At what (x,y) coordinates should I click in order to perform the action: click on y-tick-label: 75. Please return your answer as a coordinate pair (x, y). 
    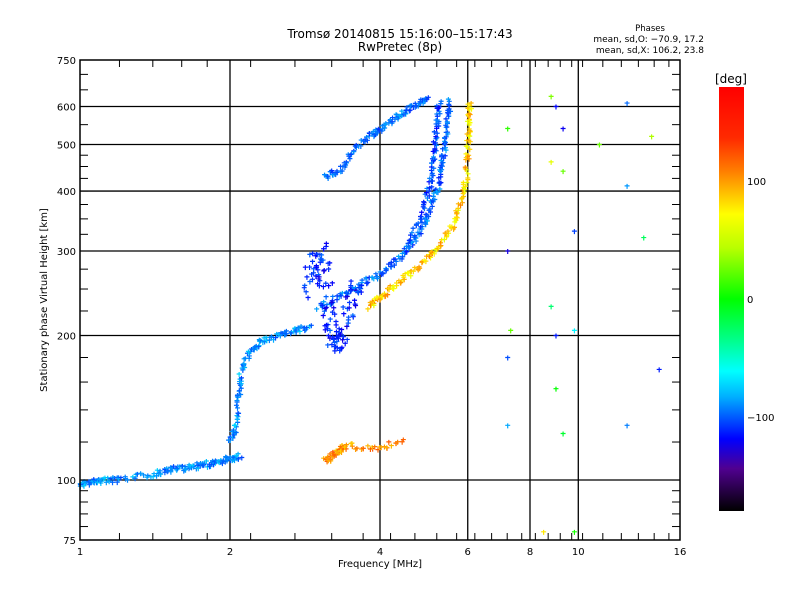
    Looking at the image, I should click on (69, 541).